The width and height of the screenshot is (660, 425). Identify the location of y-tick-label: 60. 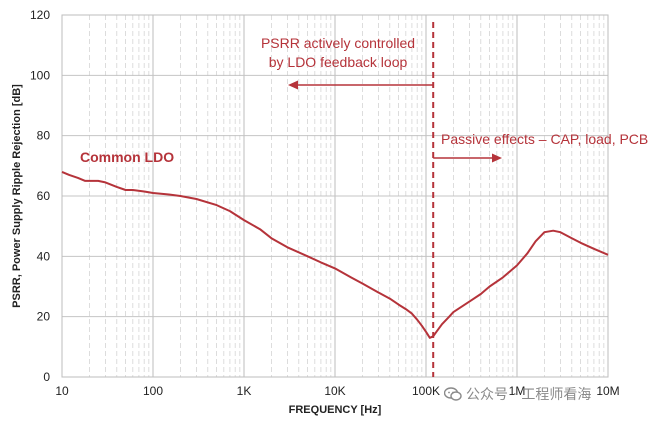
(44, 196).